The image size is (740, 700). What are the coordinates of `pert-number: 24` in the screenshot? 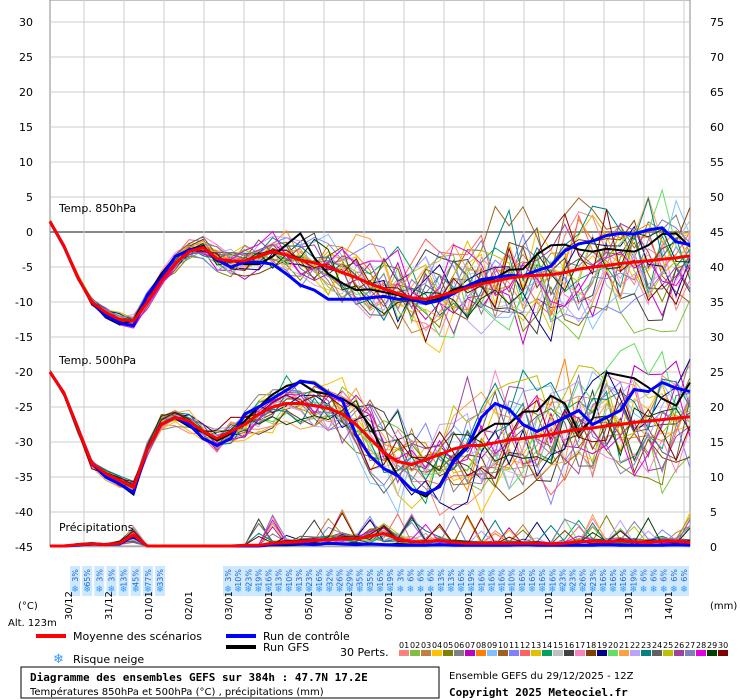 It's located at (657, 645).